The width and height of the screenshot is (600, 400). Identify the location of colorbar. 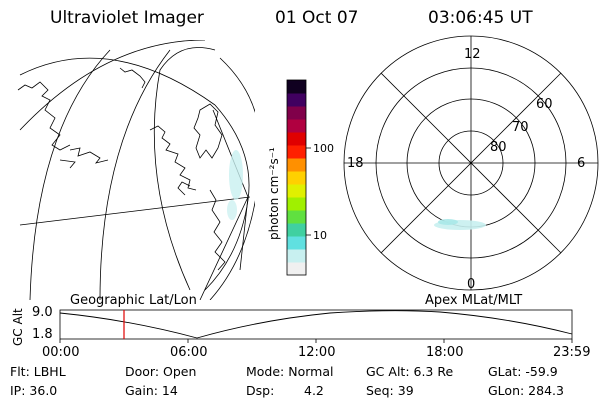
(296, 178).